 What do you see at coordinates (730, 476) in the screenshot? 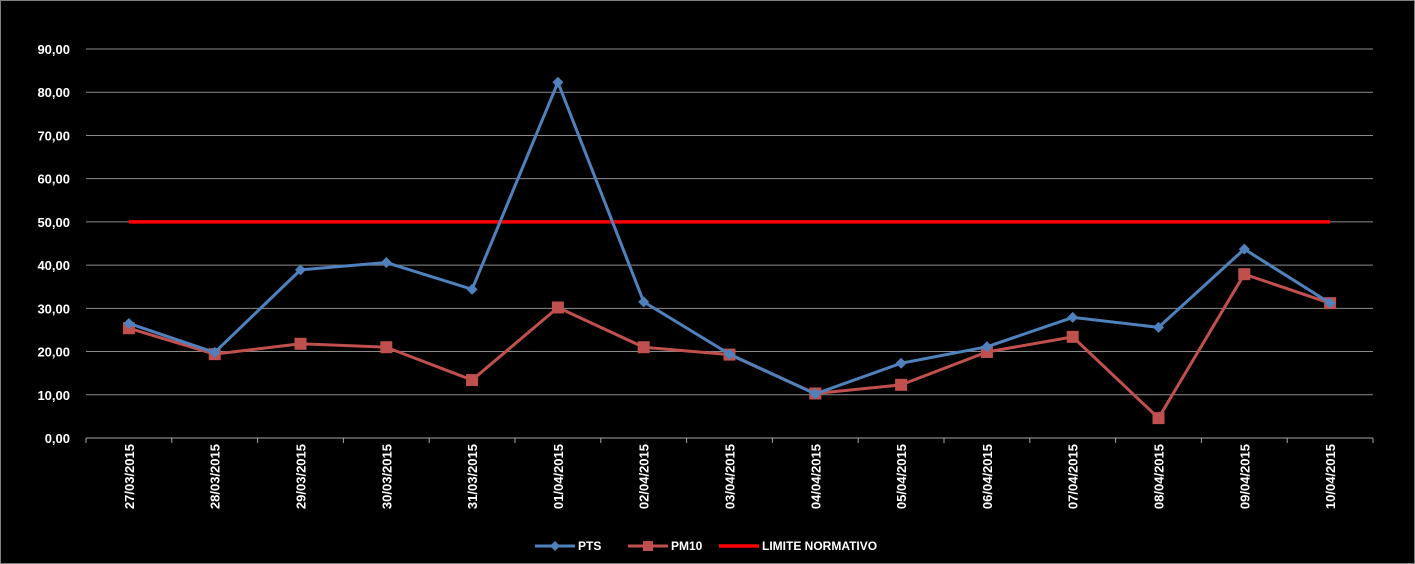
I see `x-tick-label: 03/04/2015` at bounding box center [730, 476].